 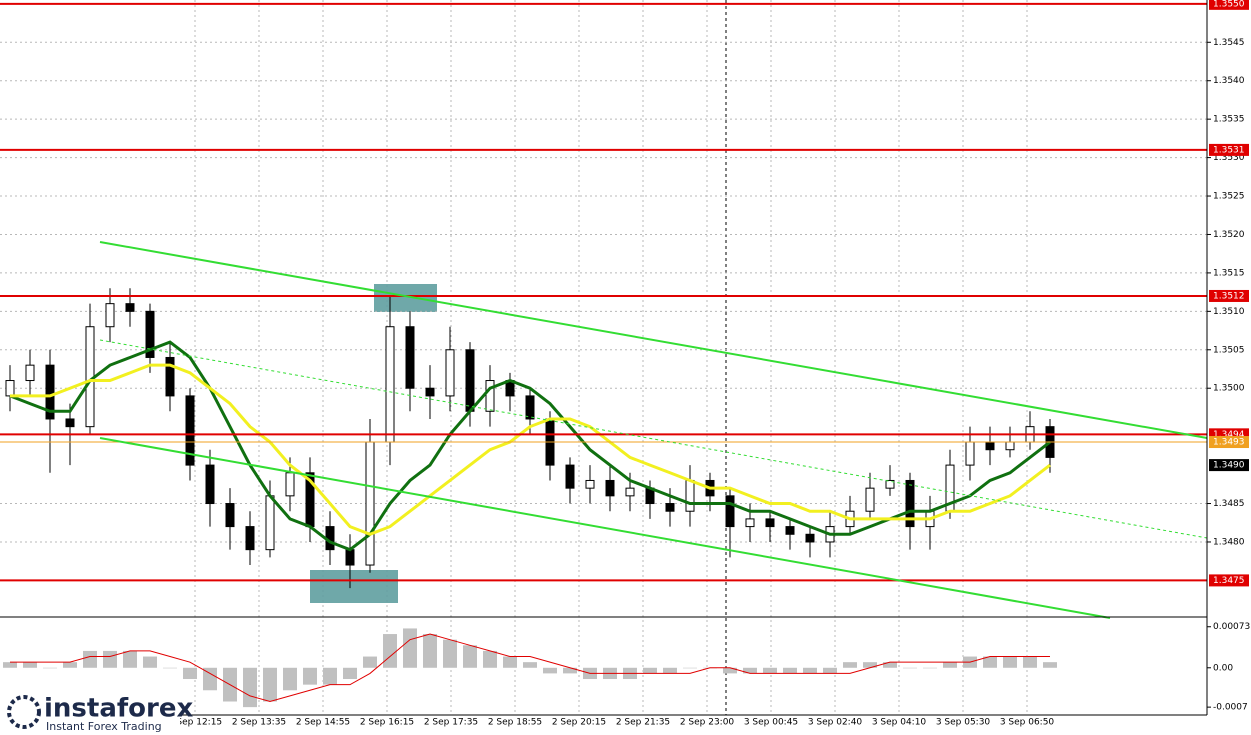 I want to click on x-tick-label: 3 Sep 02:40, so click(x=835, y=723).